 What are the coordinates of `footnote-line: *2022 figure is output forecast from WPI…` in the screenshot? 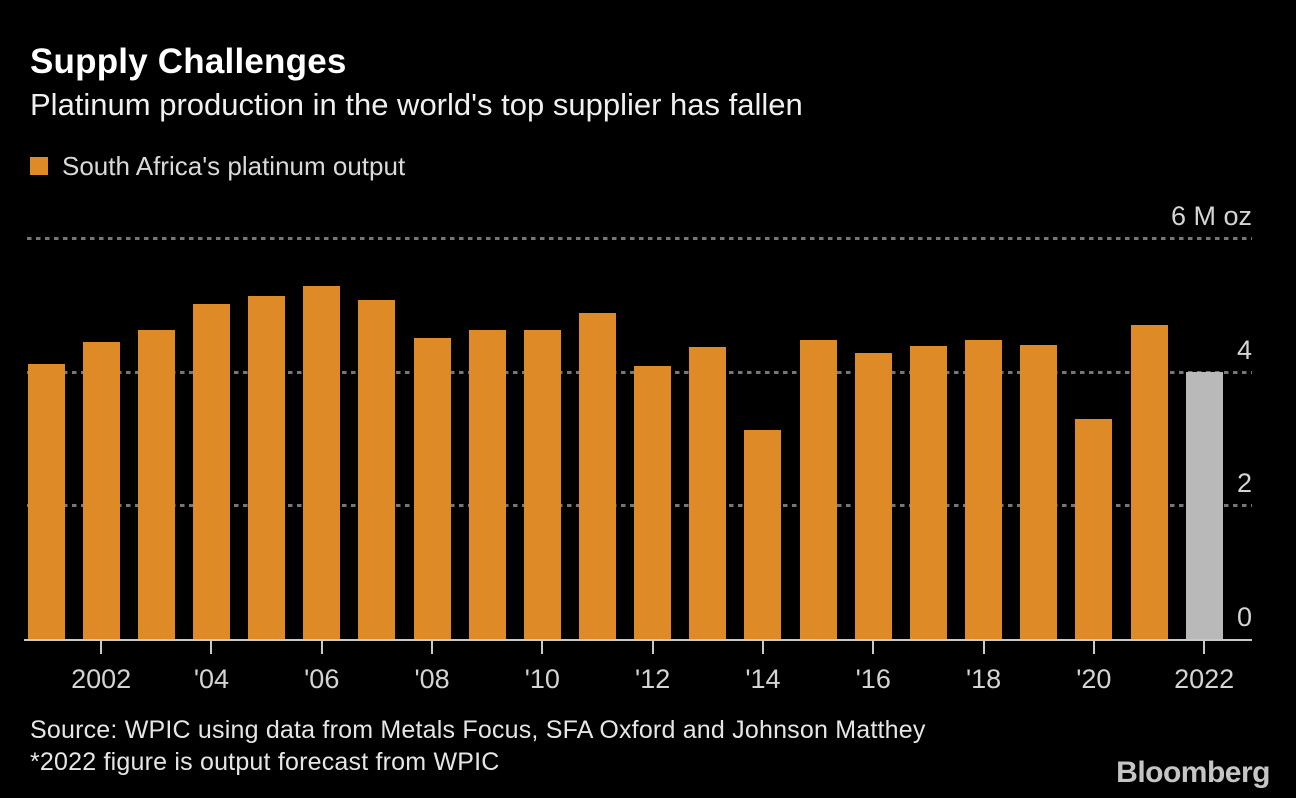 It's located at (265, 762).